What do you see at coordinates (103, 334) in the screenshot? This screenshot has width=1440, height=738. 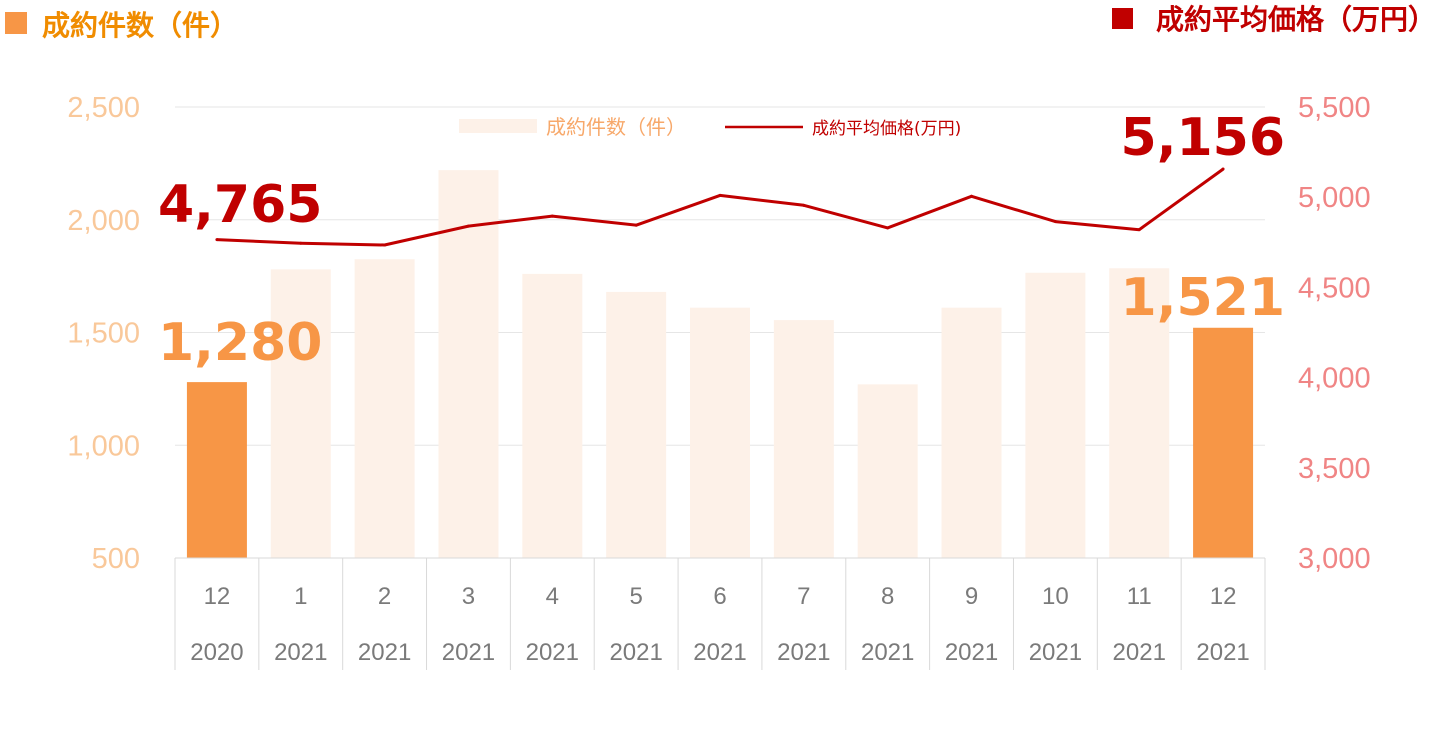 I see `left-axis-tick-label: 1,500` at bounding box center [103, 334].